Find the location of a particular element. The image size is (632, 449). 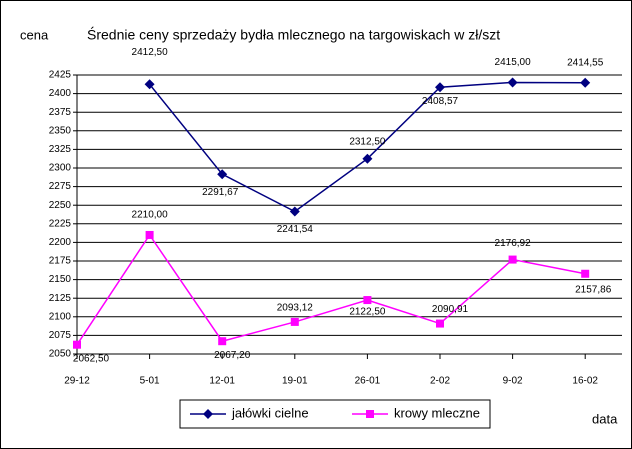

data-label: 2408,57 is located at coordinates (440, 101).